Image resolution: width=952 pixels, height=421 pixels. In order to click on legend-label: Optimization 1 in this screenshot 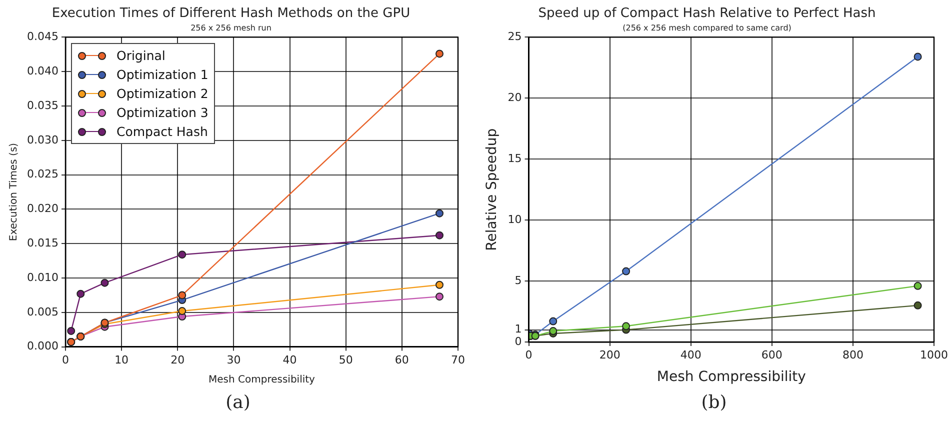, I will do `click(162, 74)`.